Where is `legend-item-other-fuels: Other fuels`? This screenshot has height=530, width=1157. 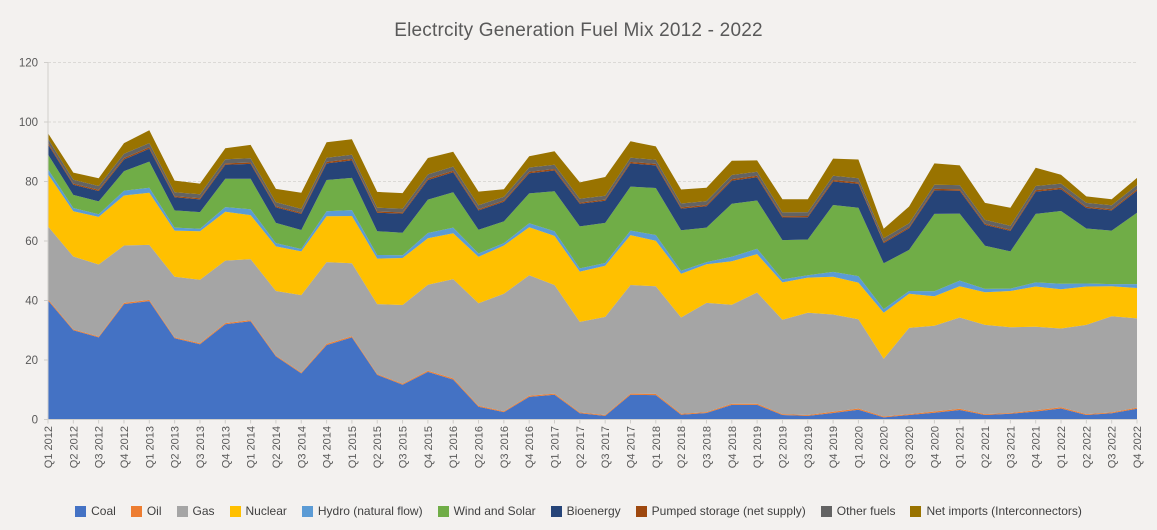 legend-item-other-fuels: Other fuels is located at coordinates (858, 511).